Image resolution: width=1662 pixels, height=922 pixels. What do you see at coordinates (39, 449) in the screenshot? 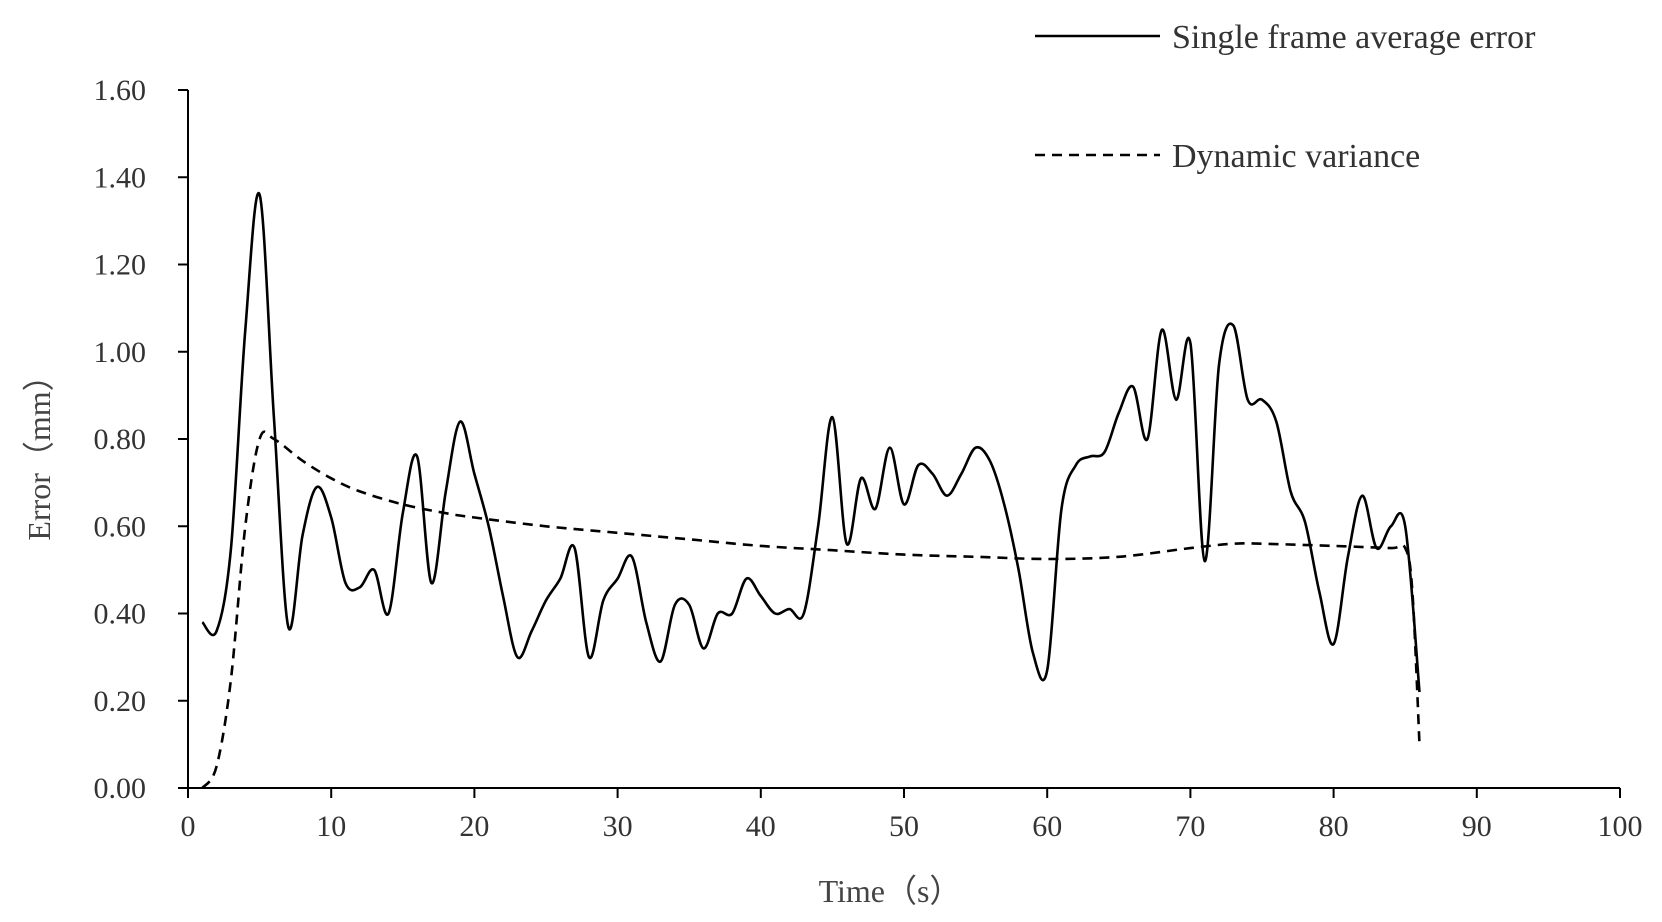
I see `y-axis-title: Error（mm）` at bounding box center [39, 449].